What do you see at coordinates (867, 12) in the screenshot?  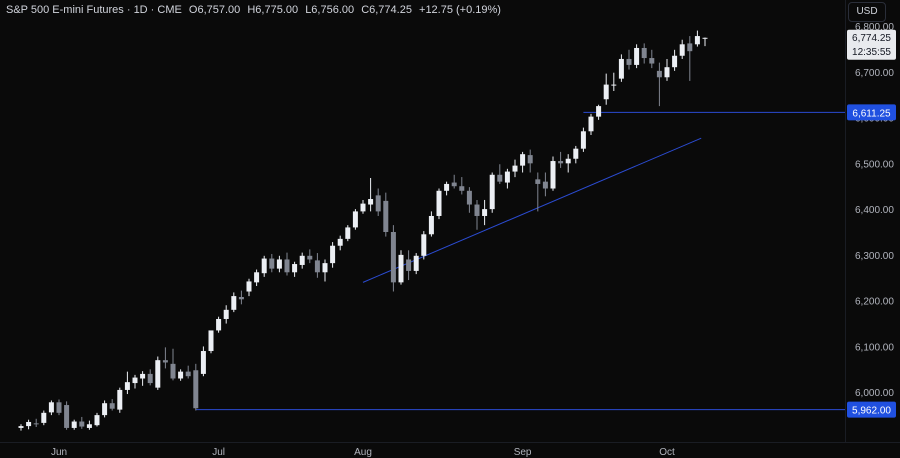 I see `currency-selector: USD` at bounding box center [867, 12].